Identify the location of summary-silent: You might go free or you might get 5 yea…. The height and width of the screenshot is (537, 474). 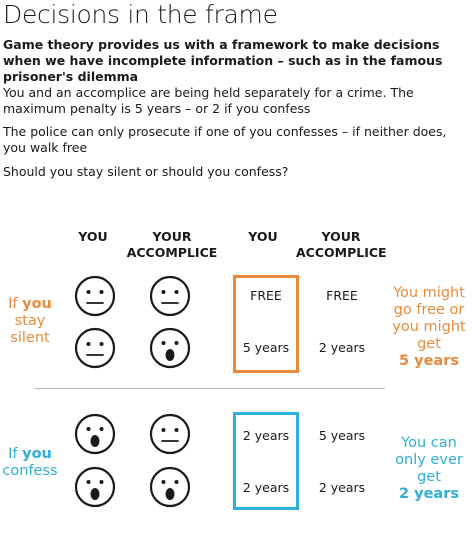
(429, 327).